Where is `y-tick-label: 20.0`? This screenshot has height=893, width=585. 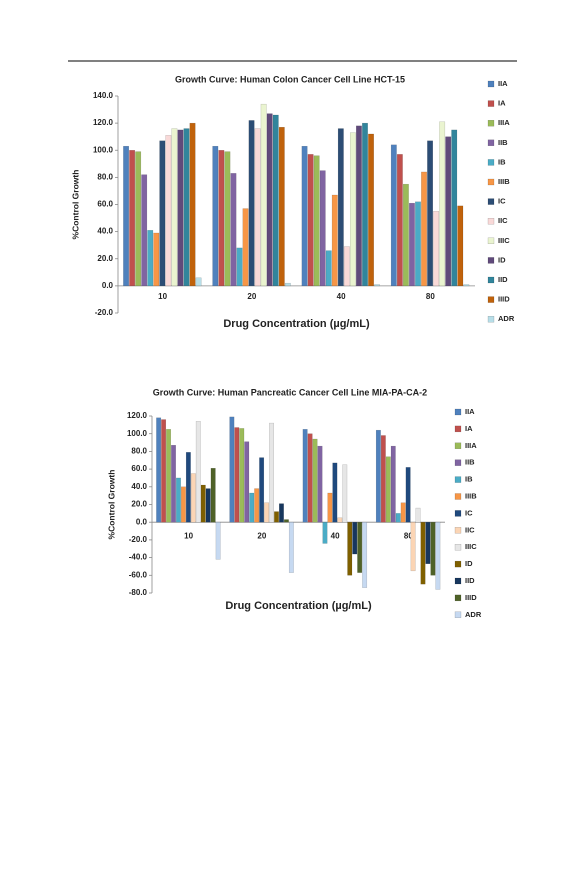
y-tick-label: 20.0 is located at coordinates (139, 504).